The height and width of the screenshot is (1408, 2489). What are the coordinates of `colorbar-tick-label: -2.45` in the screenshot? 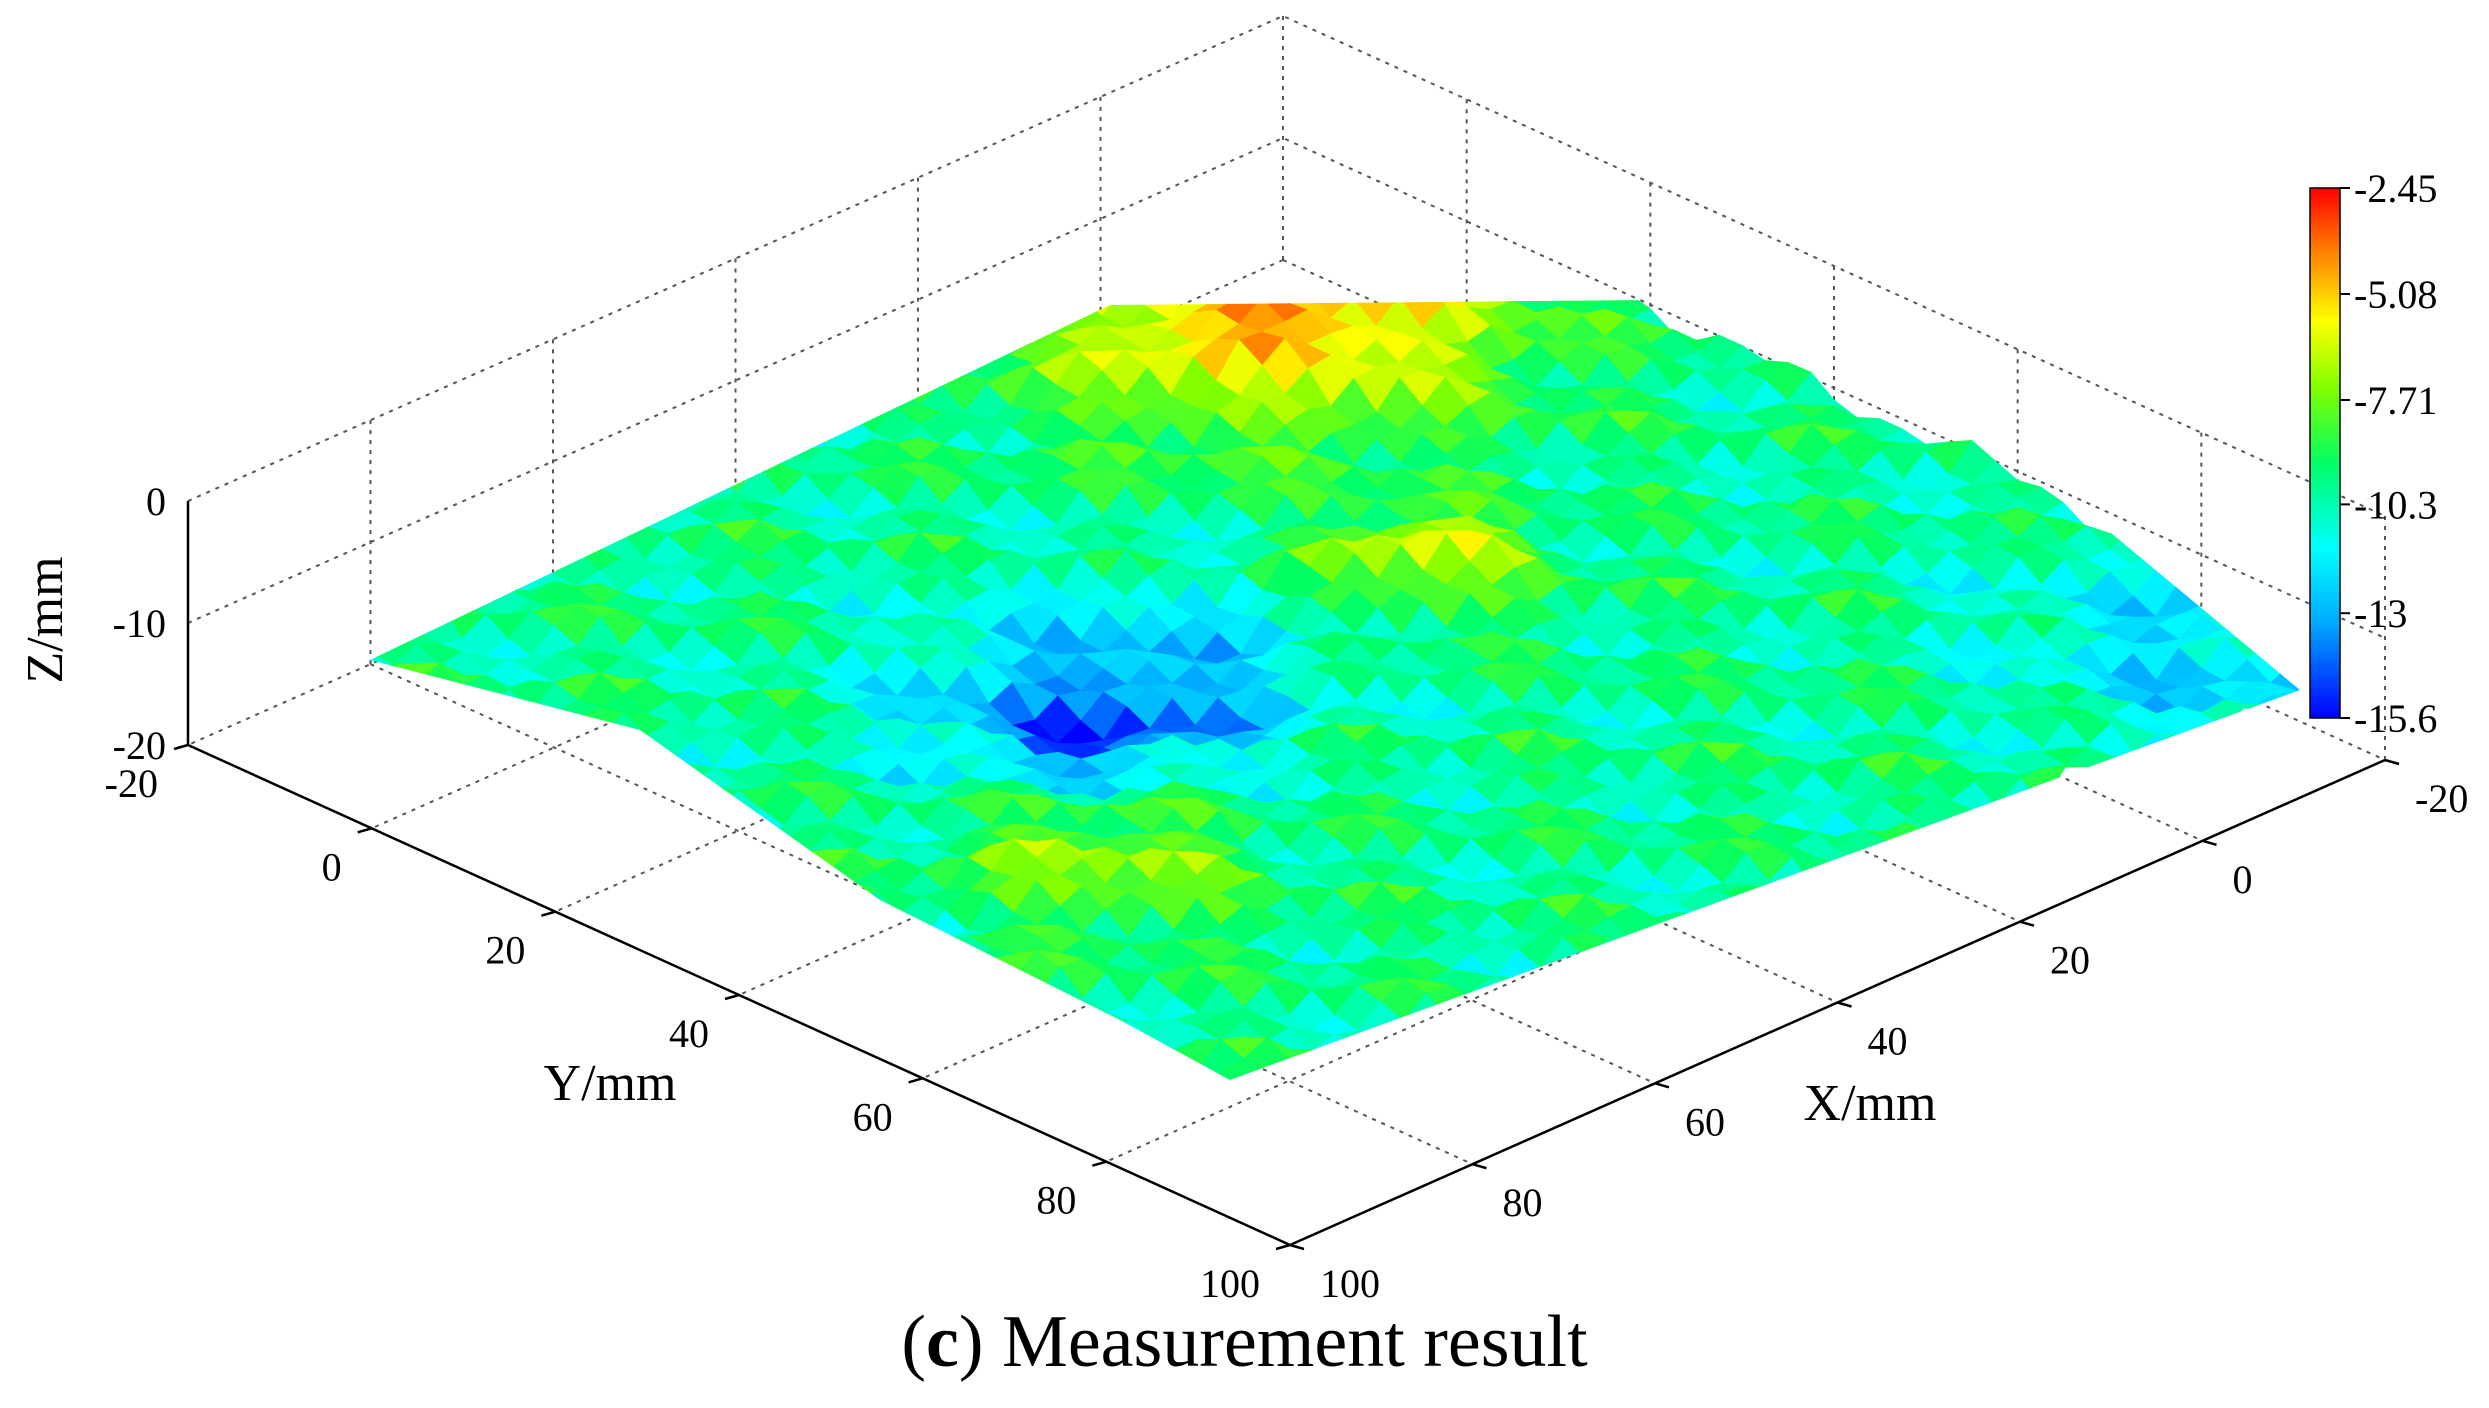 It's located at (2395, 188).